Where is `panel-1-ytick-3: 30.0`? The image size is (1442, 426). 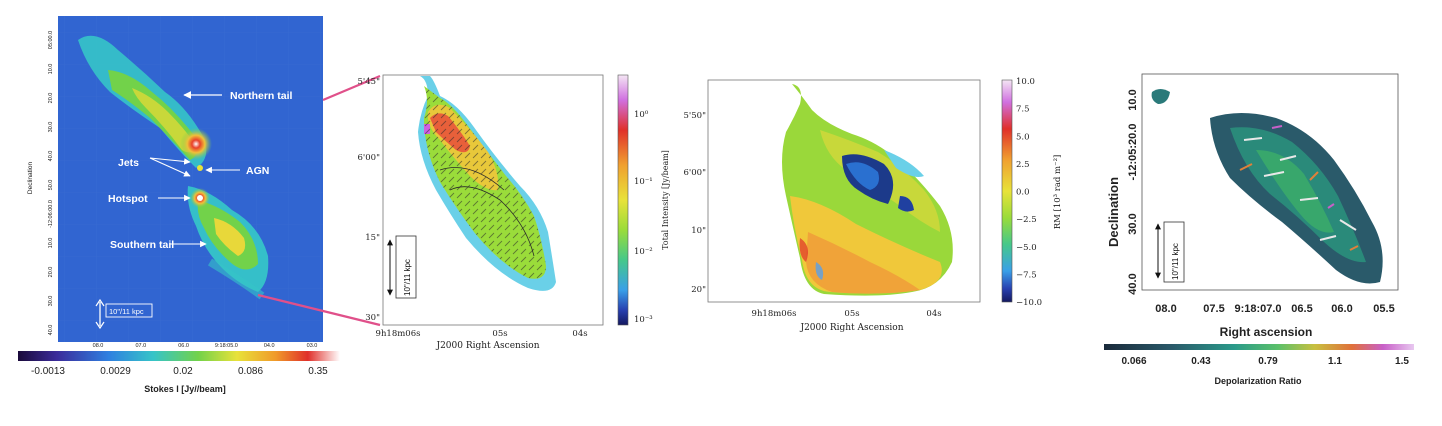 panel-1-ytick-3: 30.0 is located at coordinates (51, 127).